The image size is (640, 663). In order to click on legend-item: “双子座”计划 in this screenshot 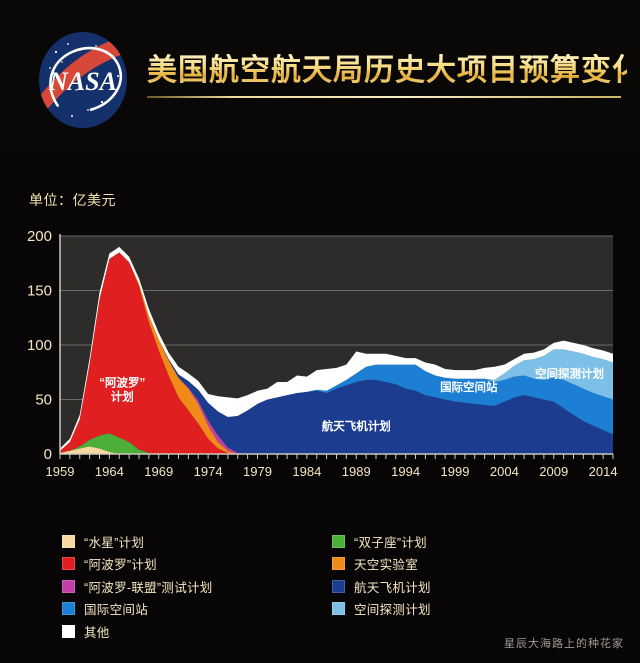, I will do `click(381, 541)`.